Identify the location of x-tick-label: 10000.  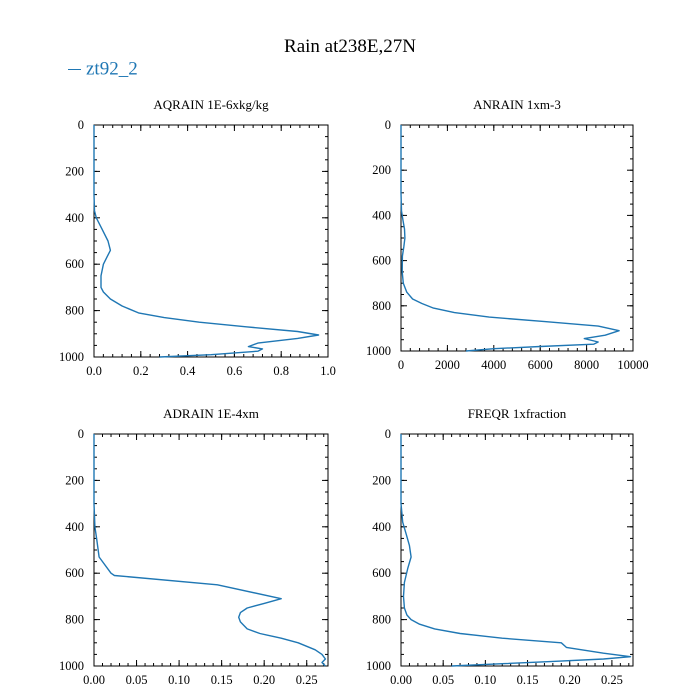
(632, 365).